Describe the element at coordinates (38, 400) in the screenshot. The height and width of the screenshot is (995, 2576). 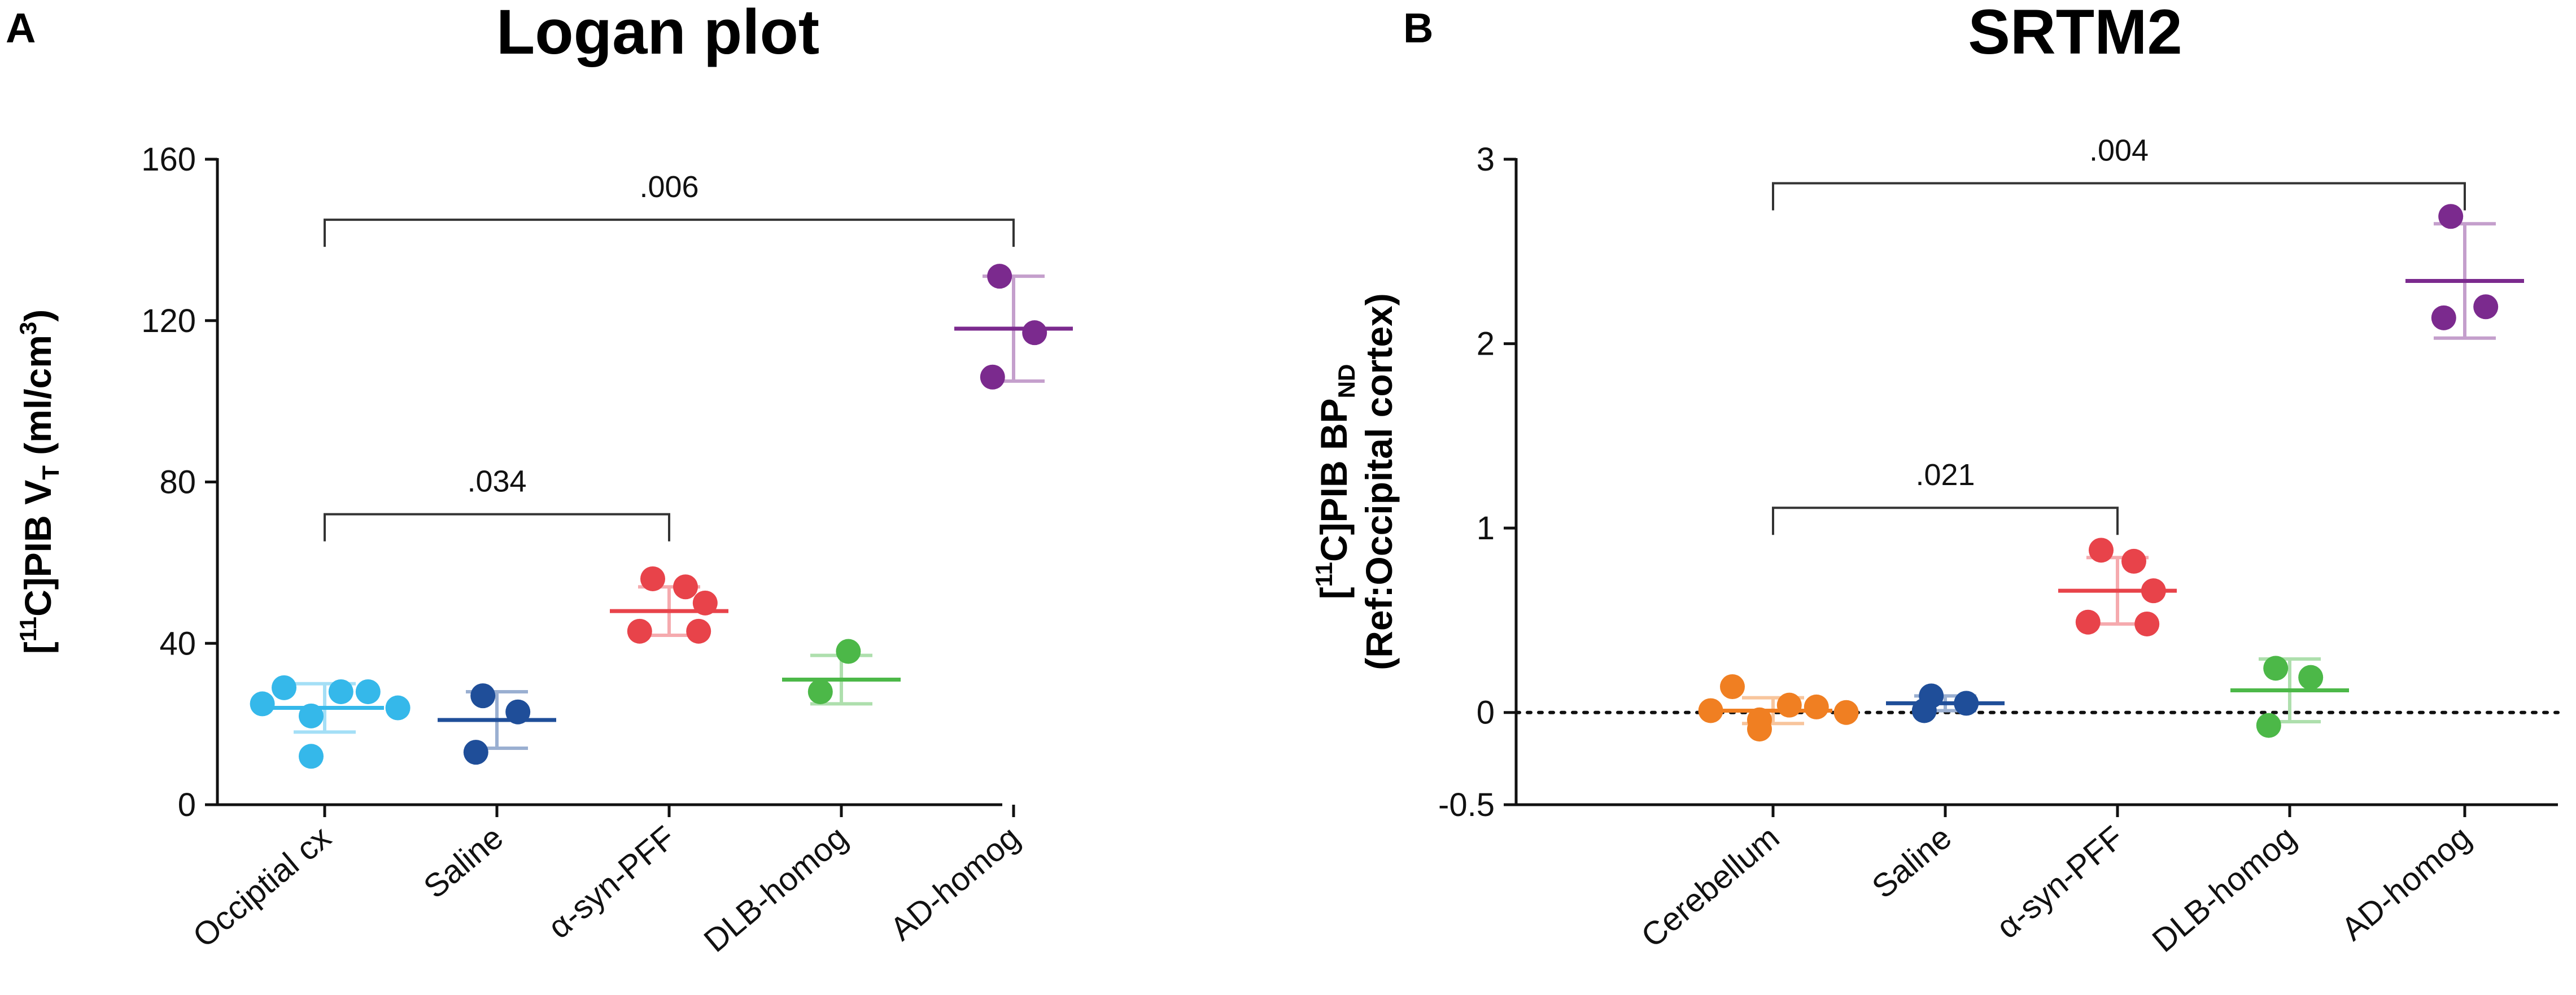
I see `label-part: (ml/cm` at that location.